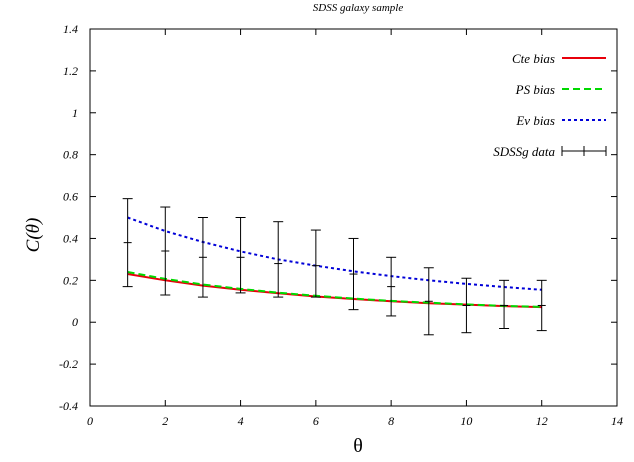 This screenshot has width=634, height=462. What do you see at coordinates (70, 238) in the screenshot?
I see `y-tick-label: 0.4` at bounding box center [70, 238].